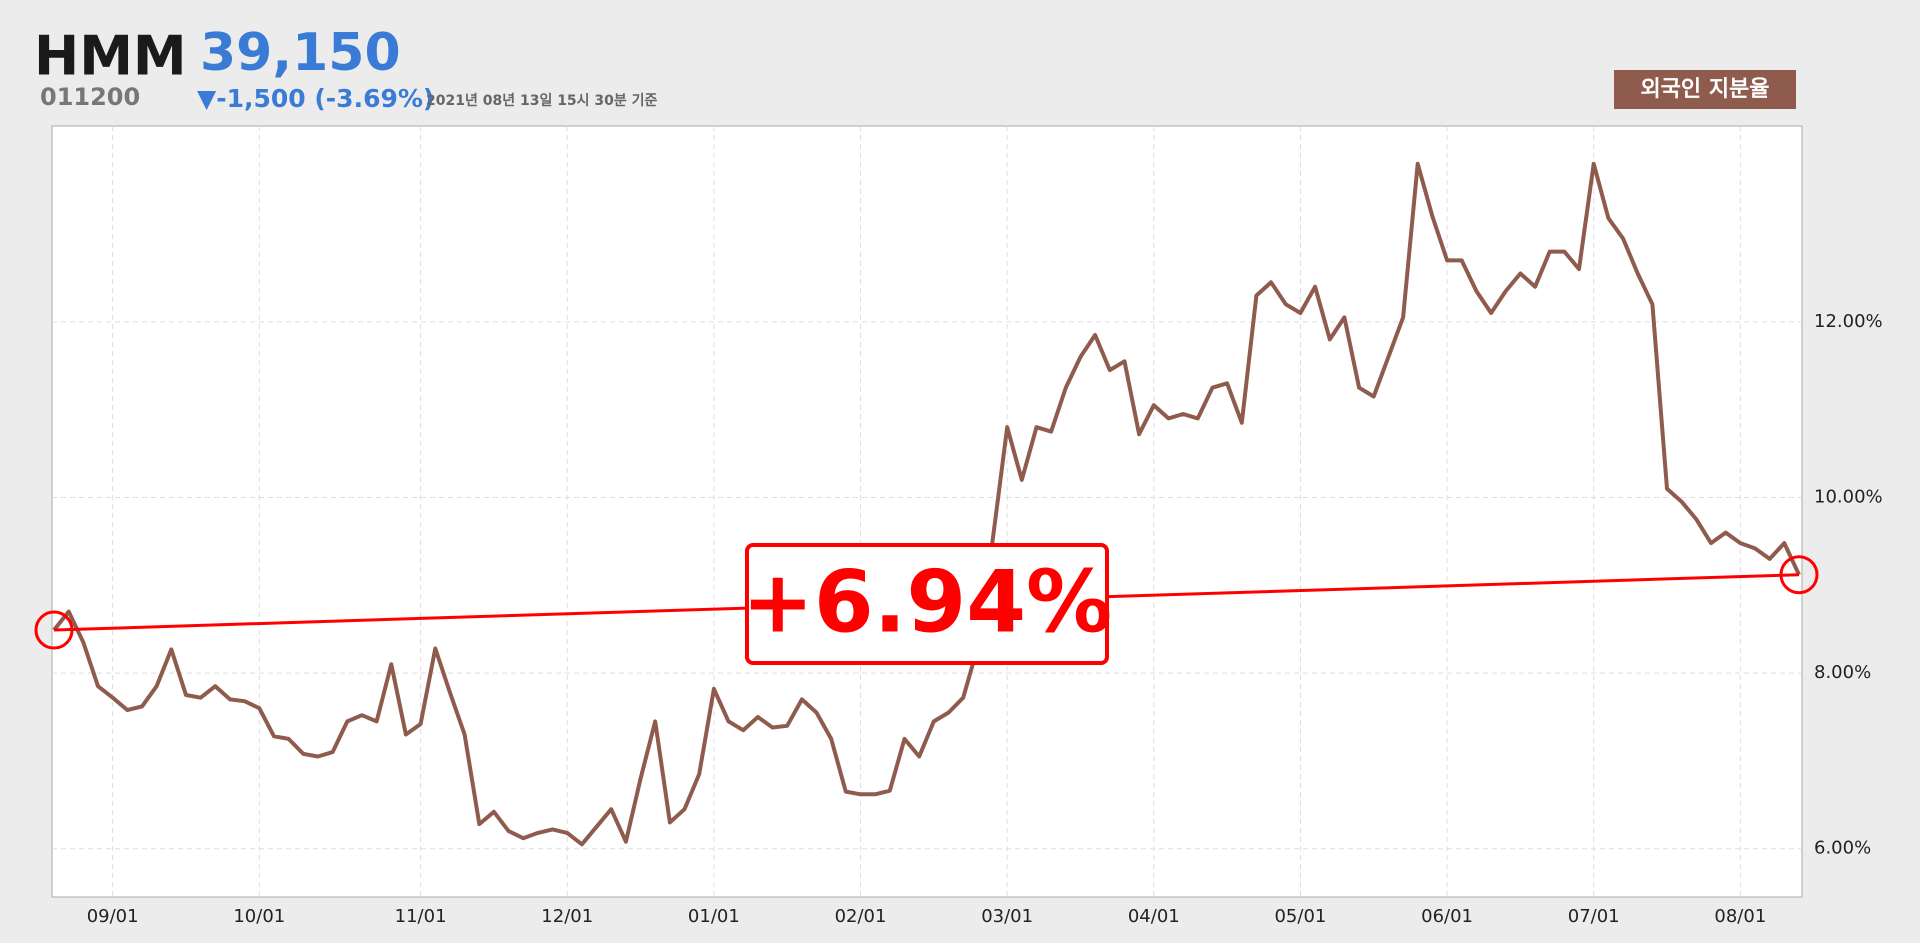  I want to click on x-tick-label: 05/01, so click(1300, 916).